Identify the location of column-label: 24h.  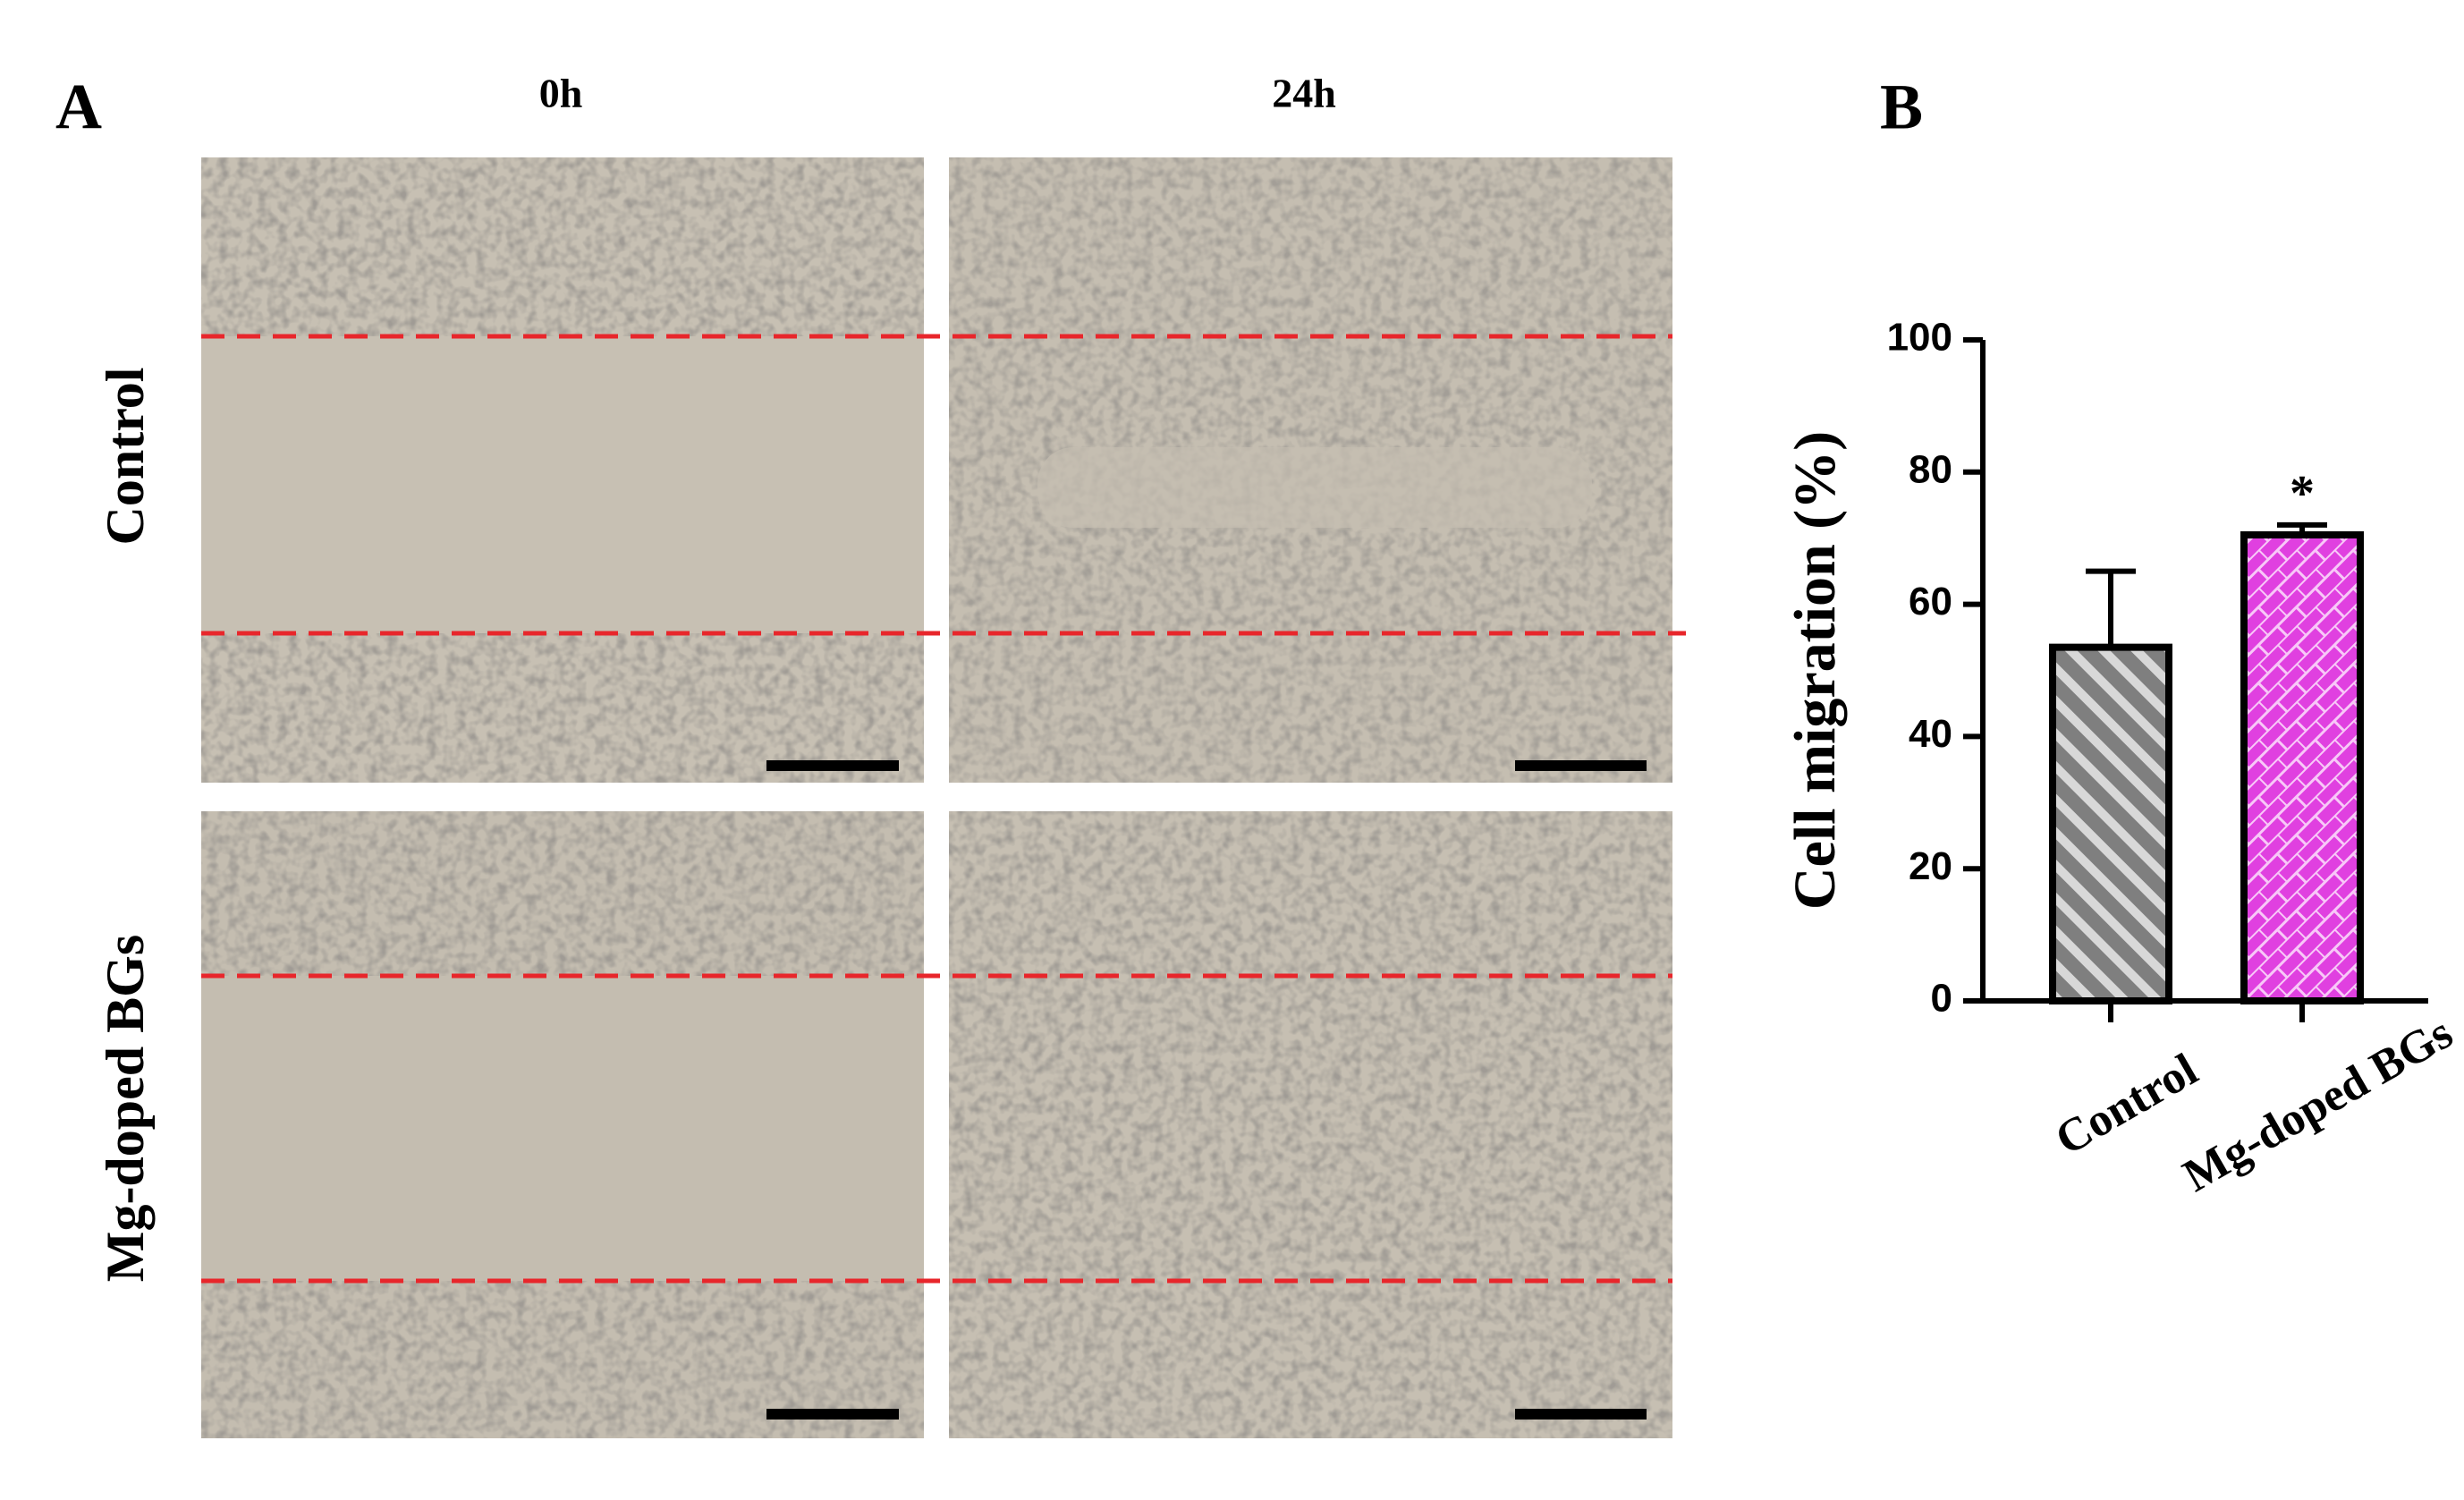
(1304, 94).